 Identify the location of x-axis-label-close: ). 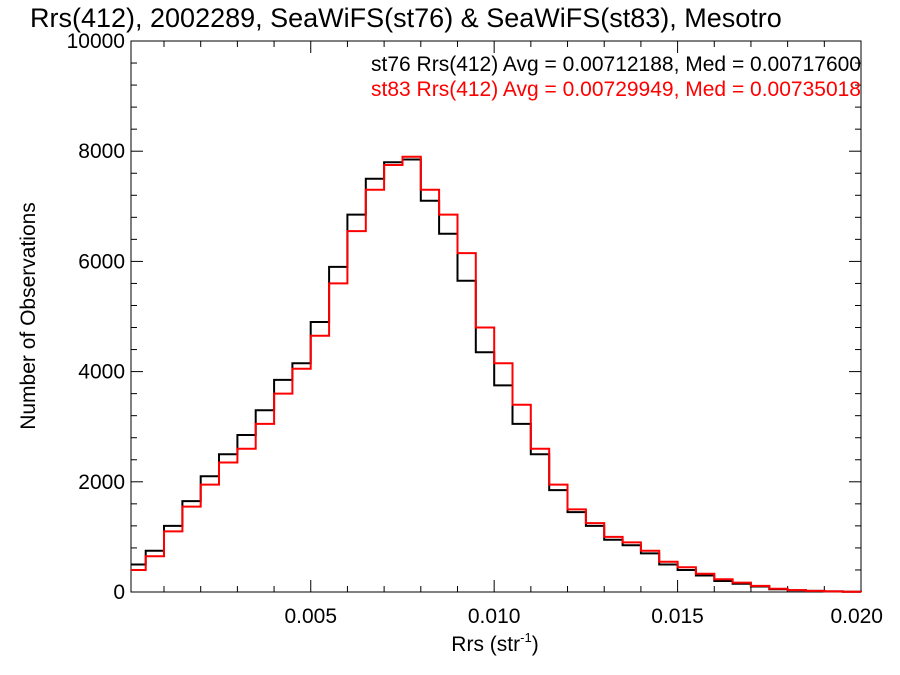
(535, 644).